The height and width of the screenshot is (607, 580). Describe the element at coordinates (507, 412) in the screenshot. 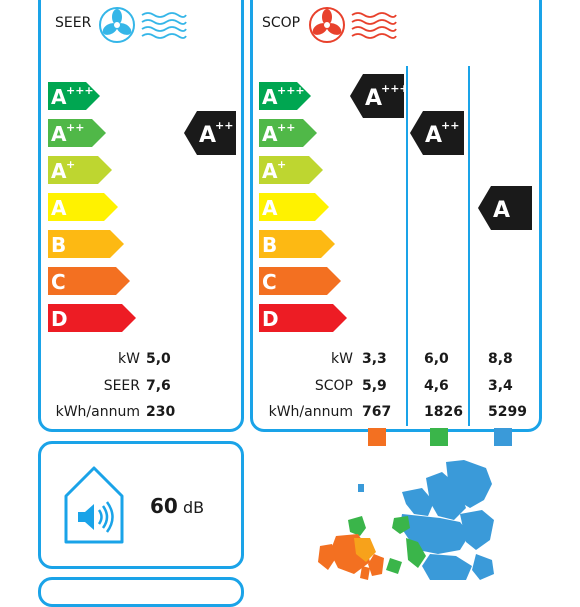

I see `scop-kwh-value: 5299` at that location.